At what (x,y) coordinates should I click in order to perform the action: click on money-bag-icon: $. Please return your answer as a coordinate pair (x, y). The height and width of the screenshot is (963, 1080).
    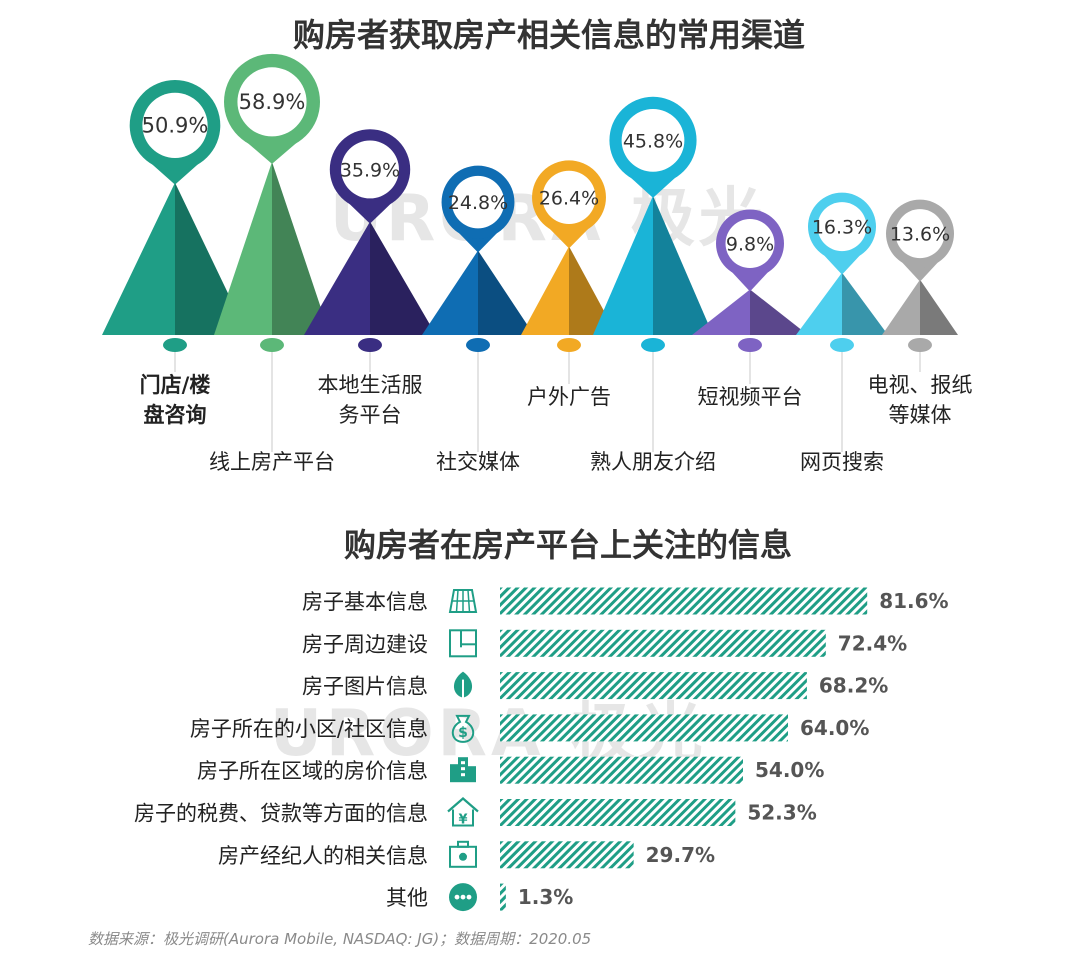
    Looking at the image, I should click on (463, 728).